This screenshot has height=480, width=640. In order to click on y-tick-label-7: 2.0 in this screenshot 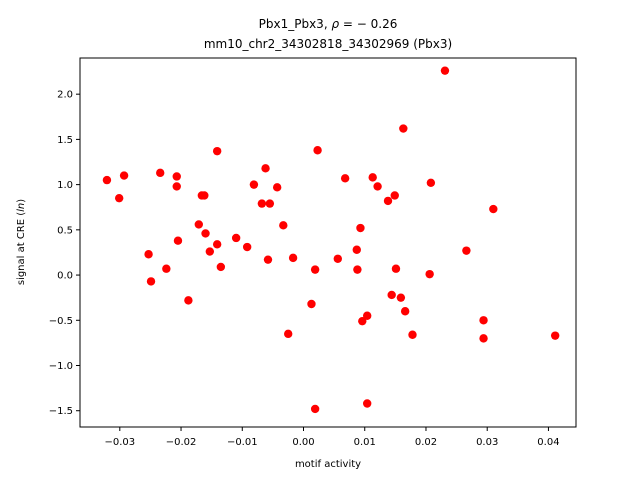, I will do `click(65, 95)`.